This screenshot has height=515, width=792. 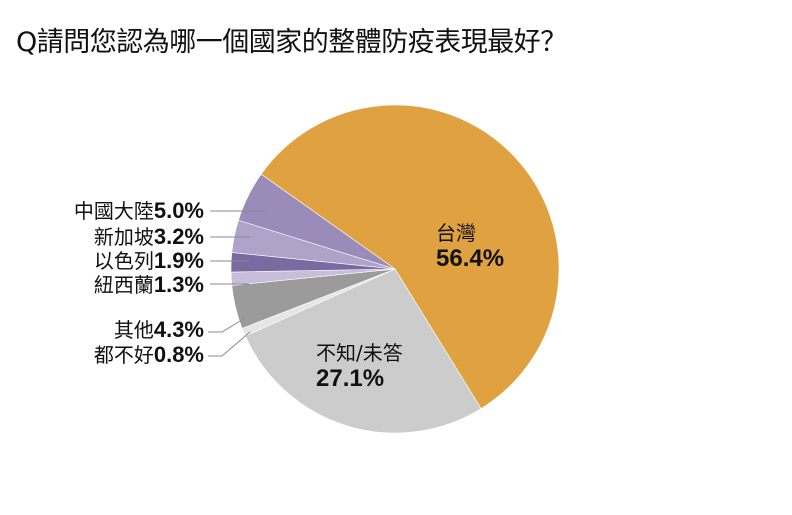 I want to click on label-israel: 以色列1.9%, so click(x=148, y=261).